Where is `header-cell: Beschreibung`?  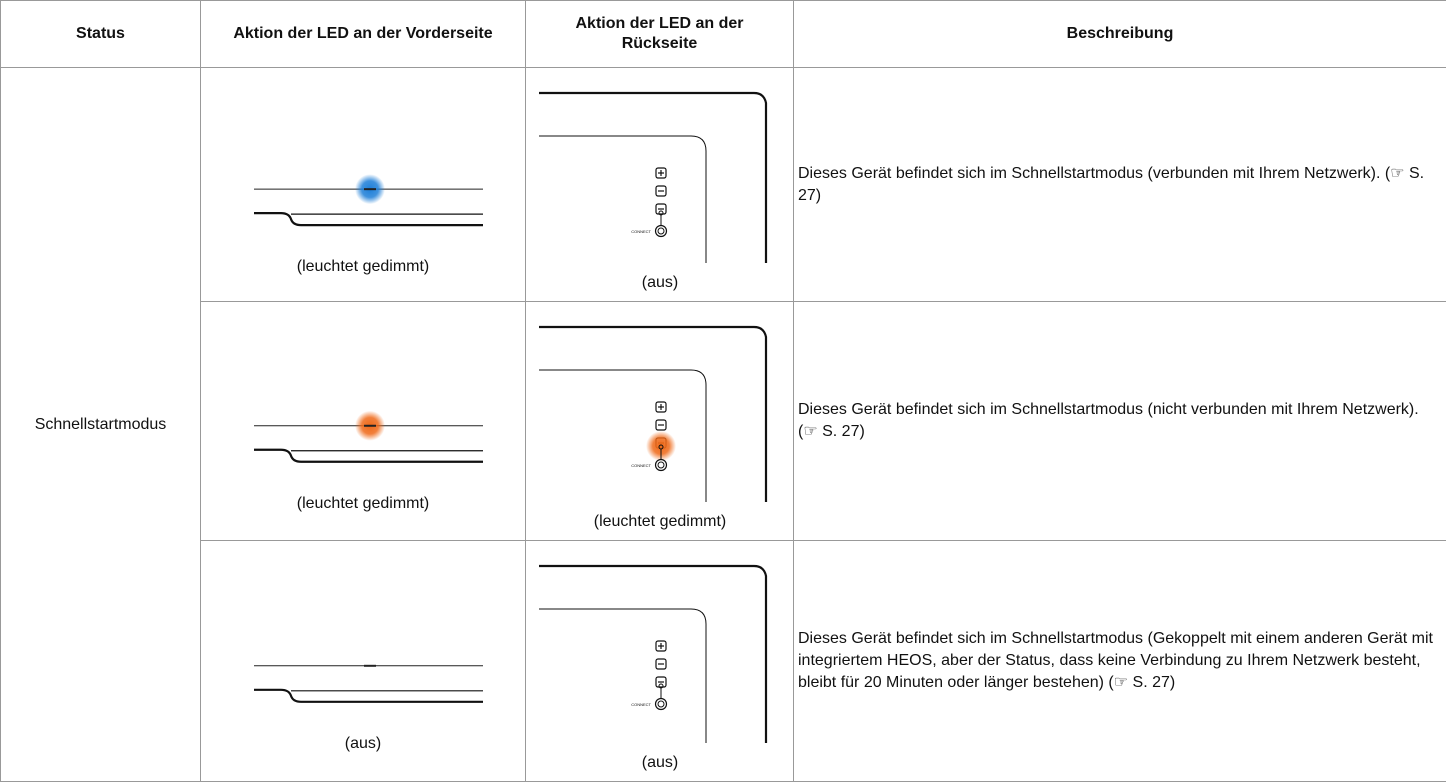
header-cell: Beschreibung is located at coordinates (1119, 34).